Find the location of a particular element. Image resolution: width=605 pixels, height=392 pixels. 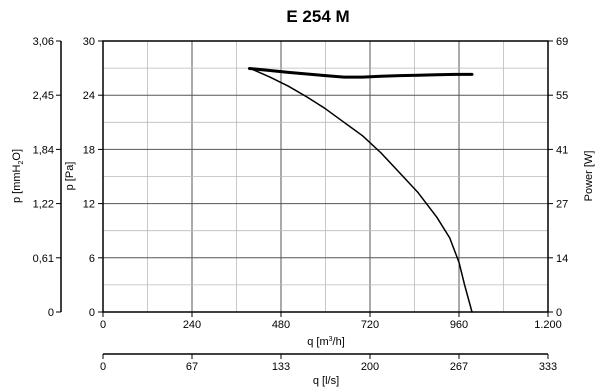

power-tick-label: 55 is located at coordinates (562, 96).